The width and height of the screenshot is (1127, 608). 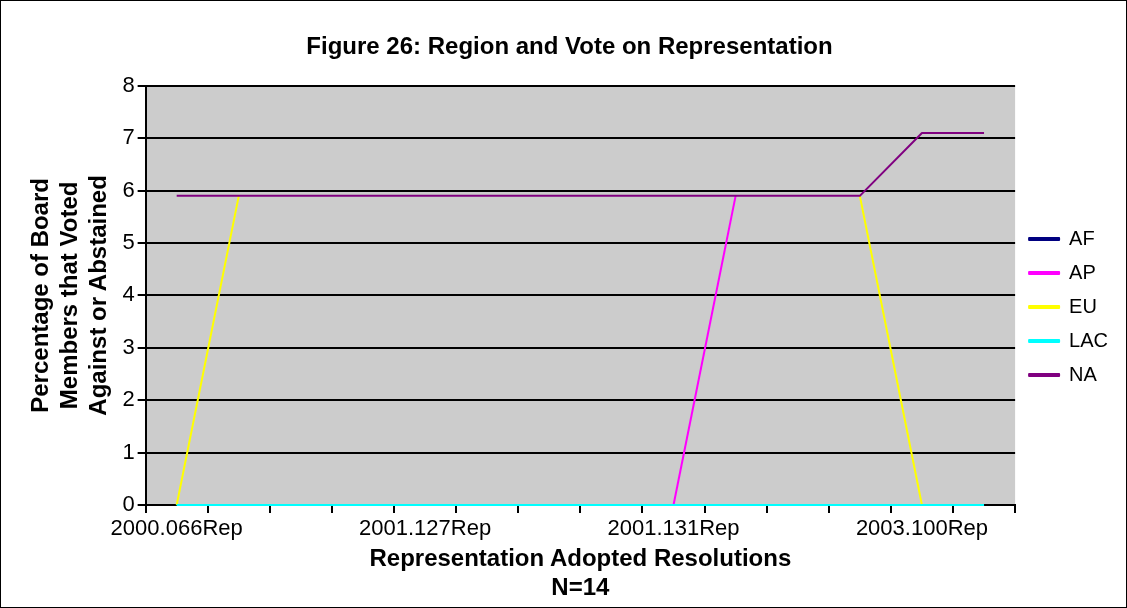 I want to click on legend-label: AP, so click(x=1082, y=271).